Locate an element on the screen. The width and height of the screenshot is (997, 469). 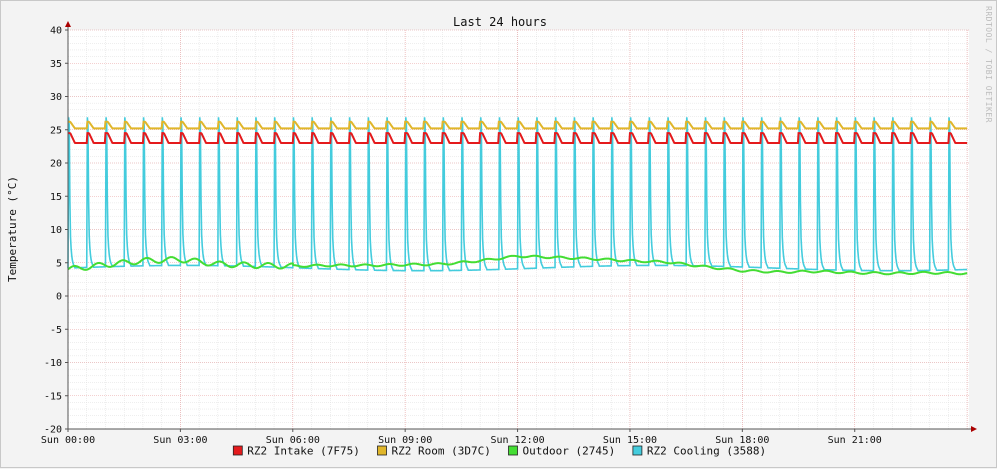
legend-item: Outdoor (2745) is located at coordinates (562, 451).